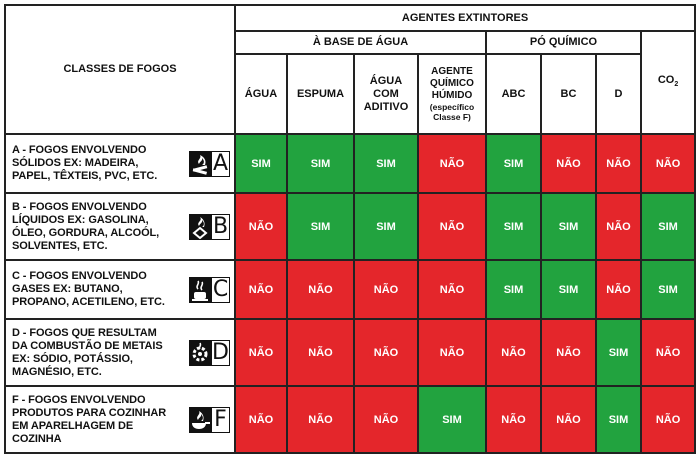  Describe the element at coordinates (618, 163) in the screenshot. I see `cell-a-d: NÃO` at that location.